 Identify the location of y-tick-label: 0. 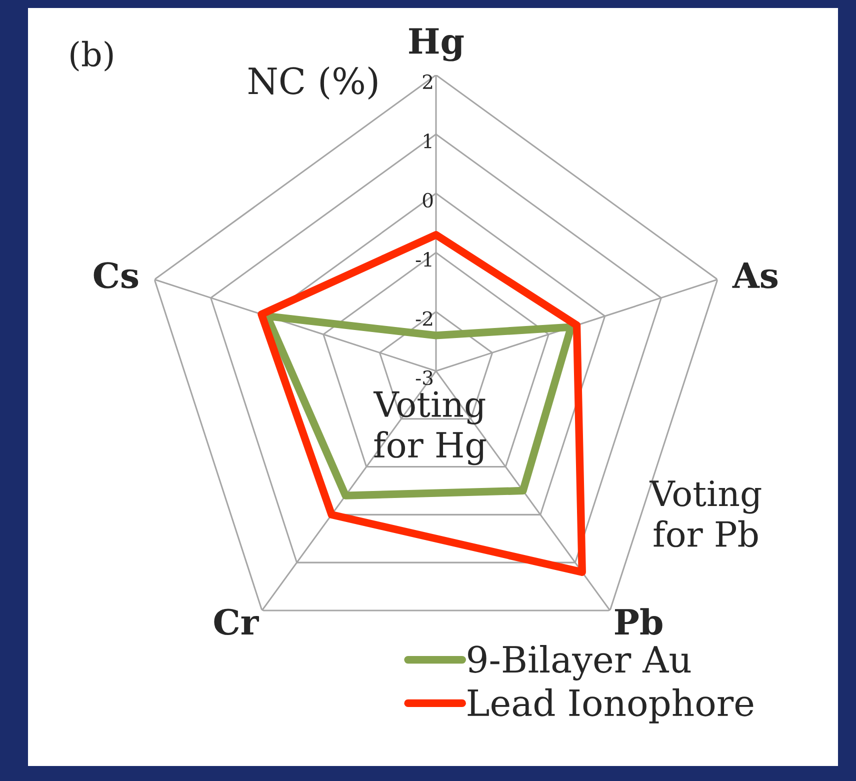
(427, 200).